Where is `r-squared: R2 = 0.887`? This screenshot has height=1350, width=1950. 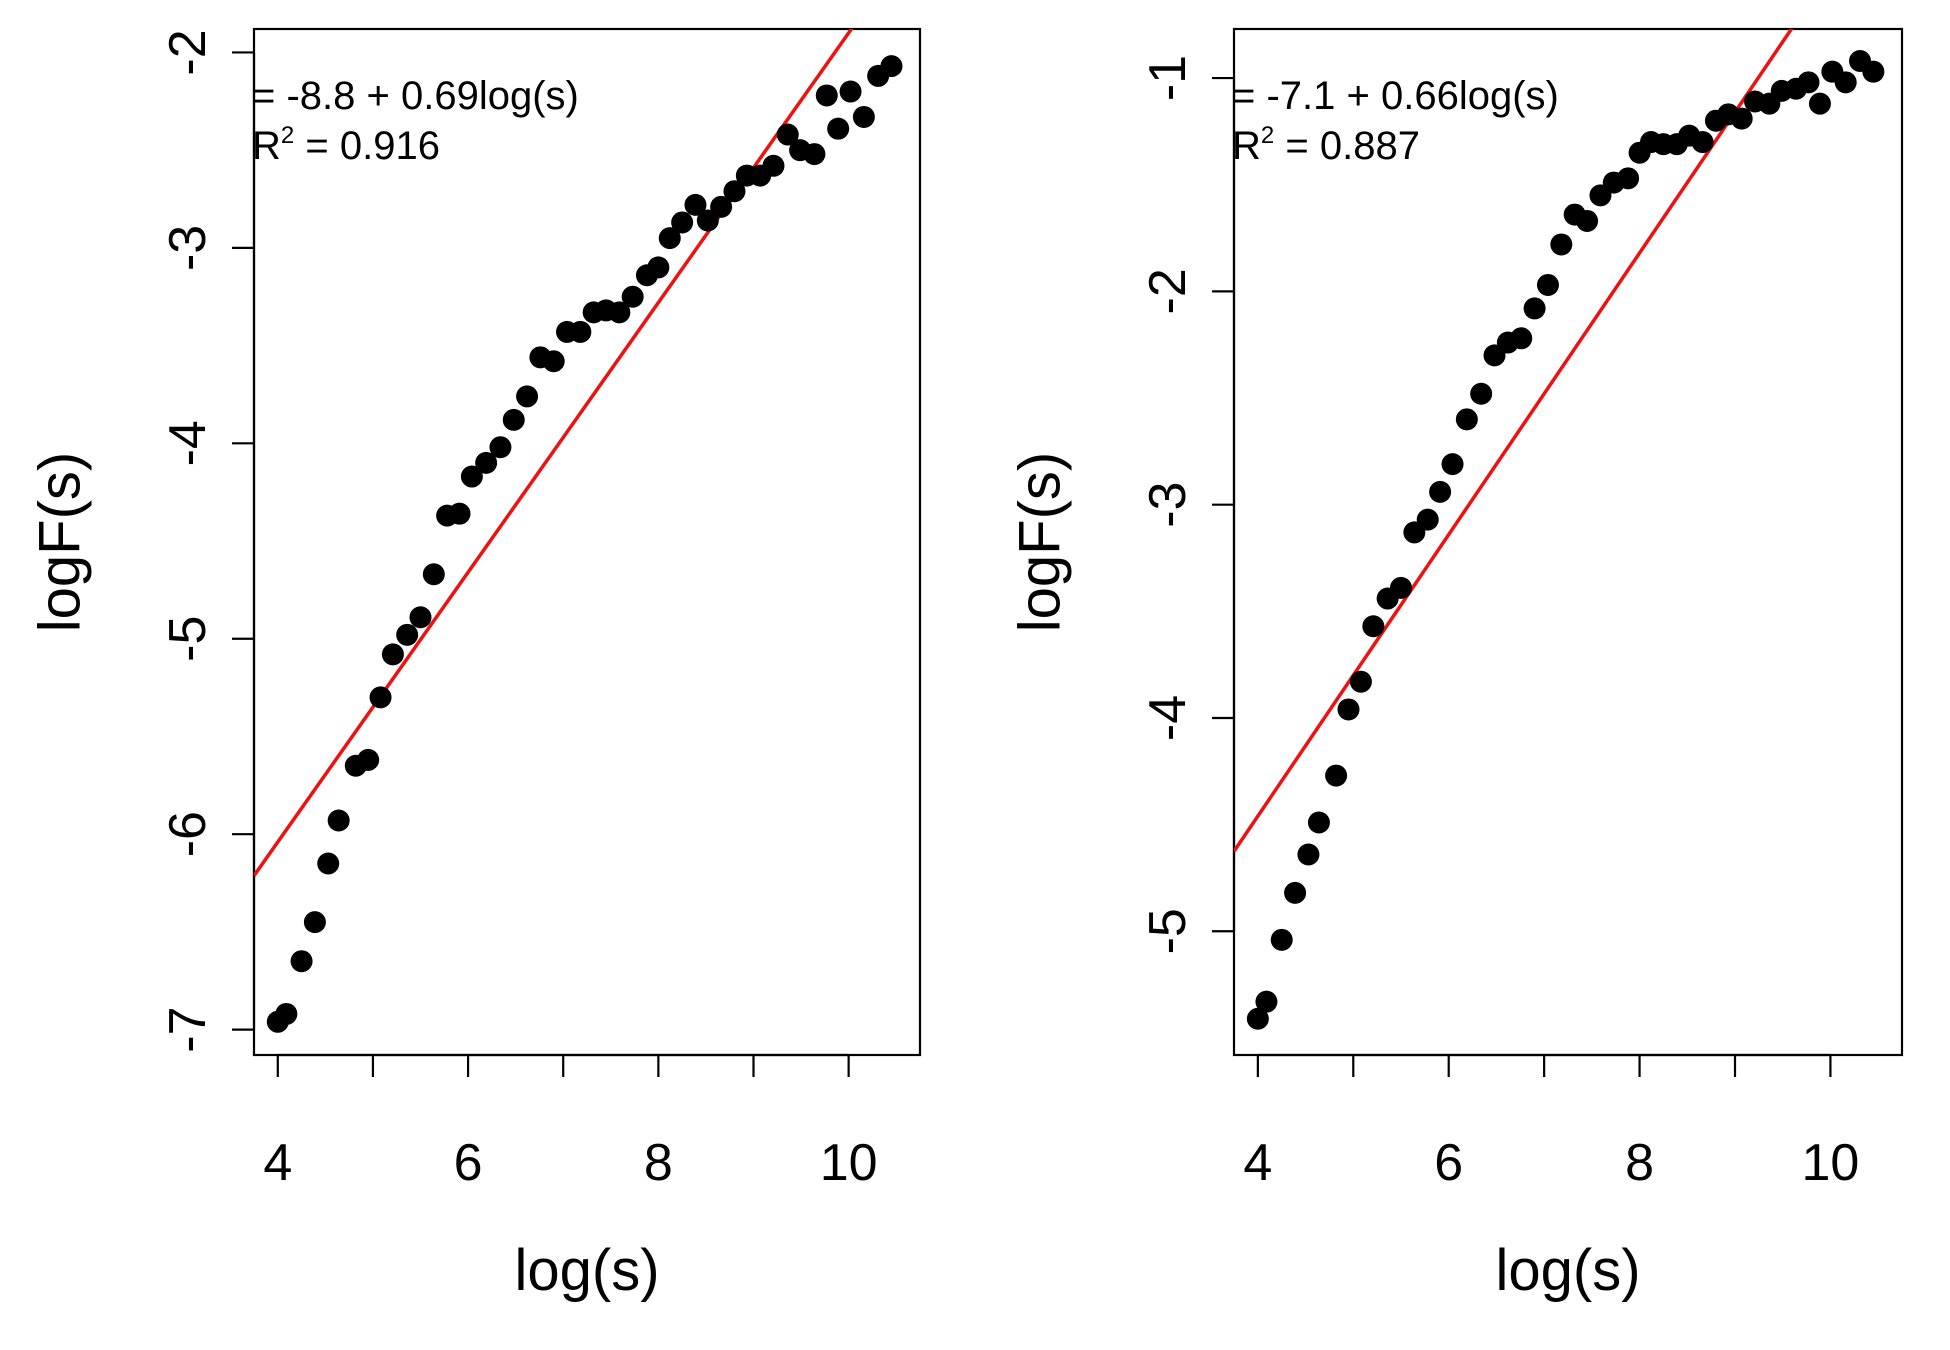
r-squared: R2 = 0.887 is located at coordinates (1326, 145).